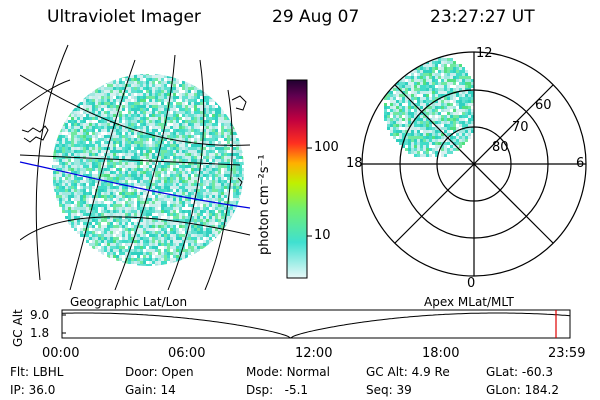  What do you see at coordinates (314, 353) in the screenshot?
I see `xtick-1200: 12:00` at bounding box center [314, 353].